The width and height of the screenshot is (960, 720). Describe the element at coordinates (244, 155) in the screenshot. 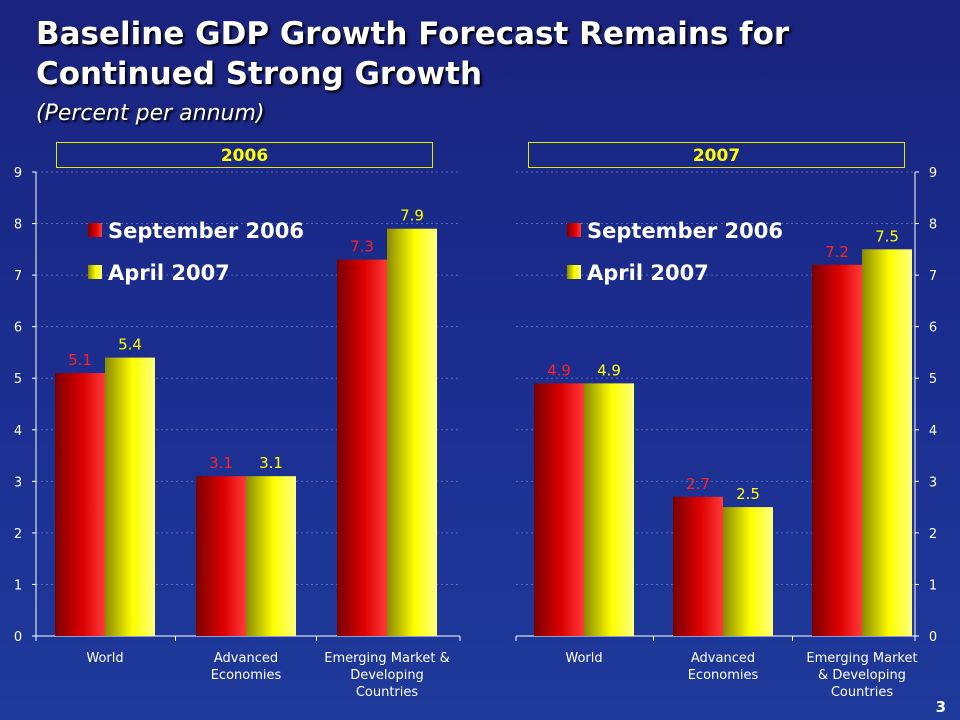

I see `panel-label-2006: 2006` at that location.